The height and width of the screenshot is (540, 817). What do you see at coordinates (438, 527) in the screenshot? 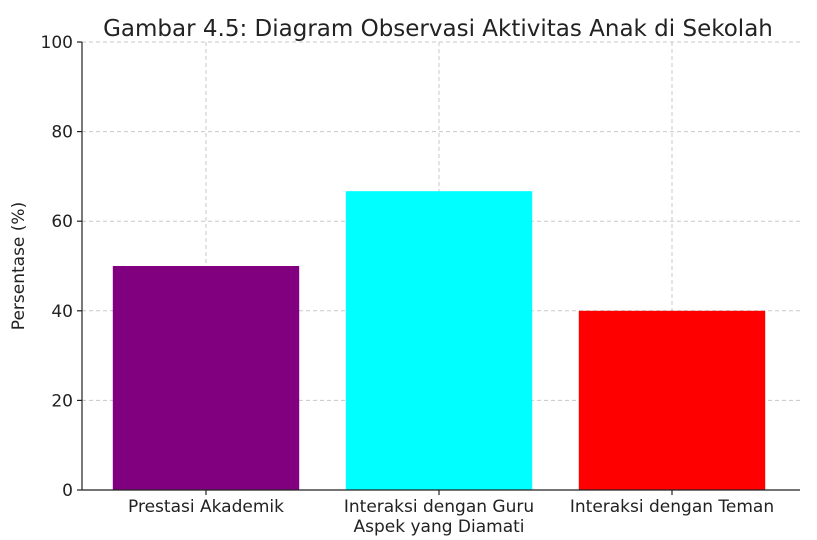
I see `x-axis-label: Aspek yang Diamati` at bounding box center [438, 527].